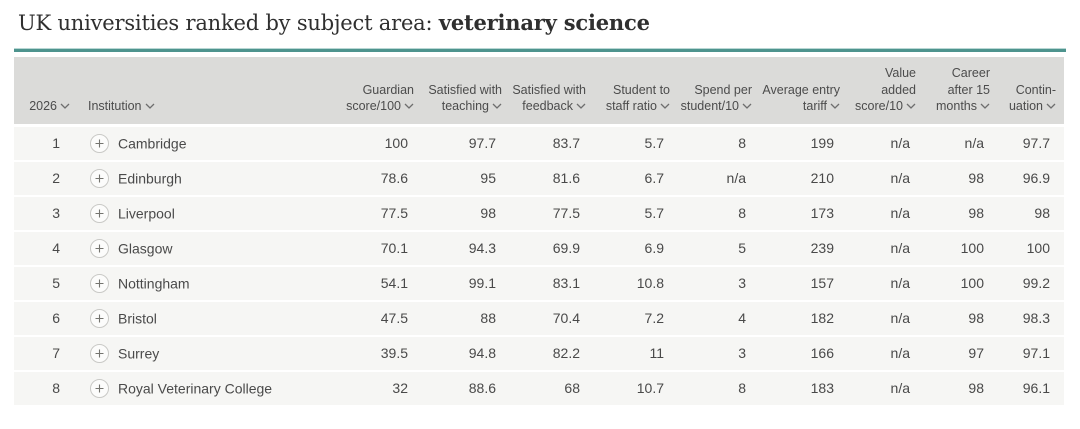 This screenshot has width=1080, height=429. What do you see at coordinates (636, 249) in the screenshot?
I see `value-cell-student-staff-ratio: 6.9` at bounding box center [636, 249].